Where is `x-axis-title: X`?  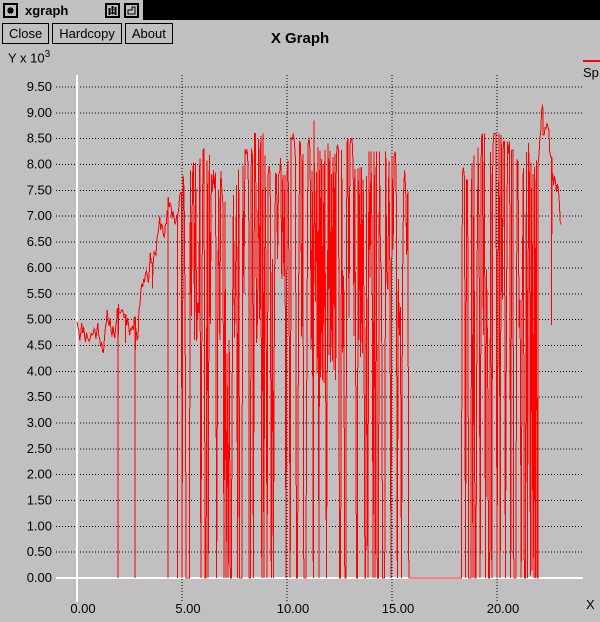
x-axis-title: X is located at coordinates (590, 604).